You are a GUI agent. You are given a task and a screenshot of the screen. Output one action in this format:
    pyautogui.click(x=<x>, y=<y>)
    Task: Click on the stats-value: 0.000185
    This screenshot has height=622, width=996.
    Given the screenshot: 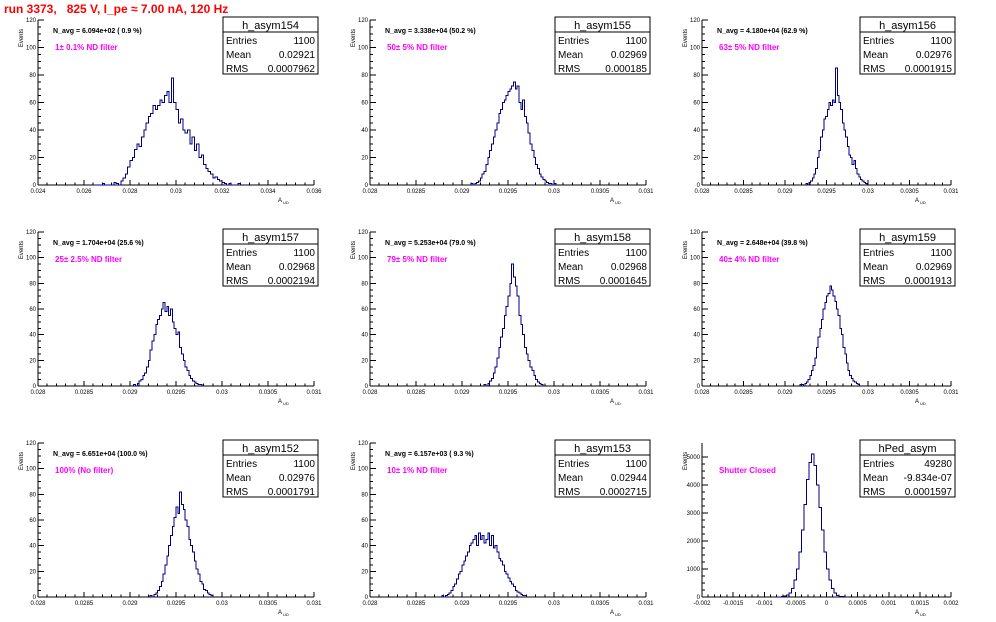 What is the action you would take?
    pyautogui.click(x=626, y=69)
    